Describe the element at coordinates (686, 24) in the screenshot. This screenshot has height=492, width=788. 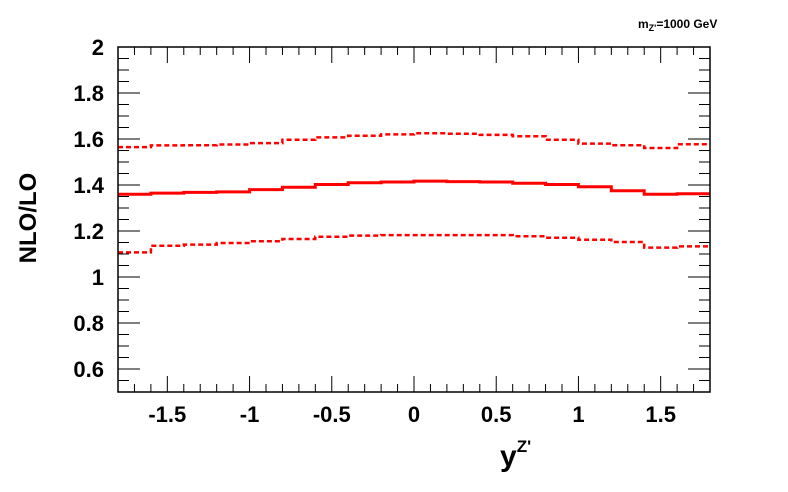
I see `annotation-value: =1000 GeV` at that location.